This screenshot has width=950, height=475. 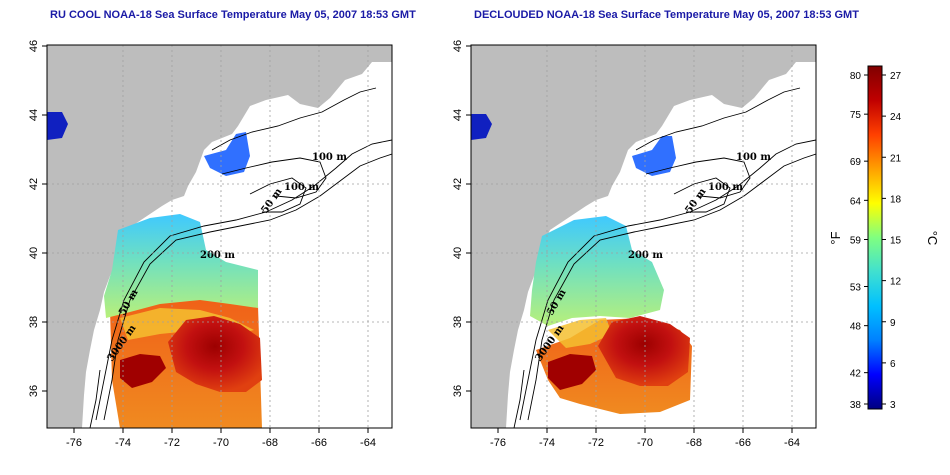 What do you see at coordinates (645, 255) in the screenshot?
I see `contour-label-200m-right: 200 m` at bounding box center [645, 255].